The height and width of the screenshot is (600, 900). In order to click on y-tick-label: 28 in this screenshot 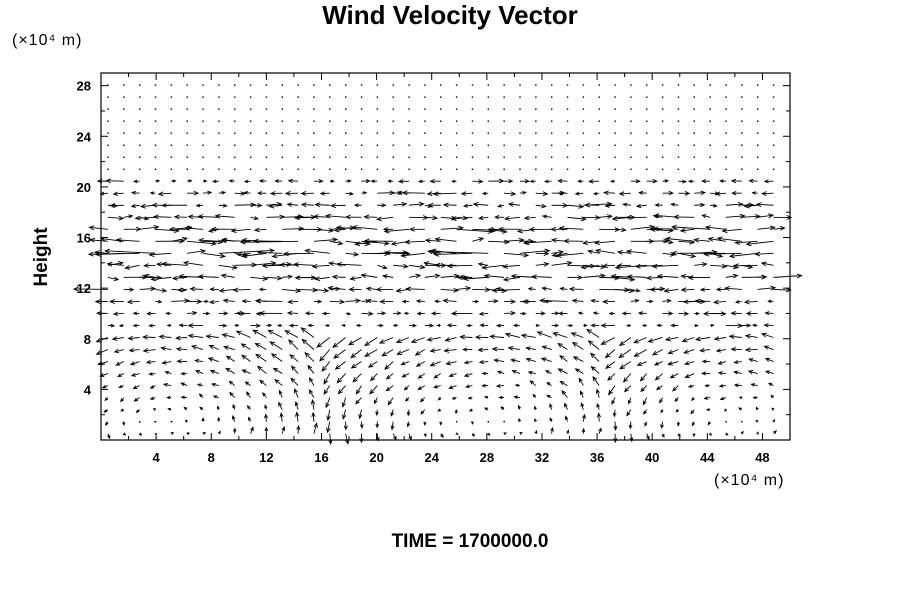, I will do `click(84, 86)`.